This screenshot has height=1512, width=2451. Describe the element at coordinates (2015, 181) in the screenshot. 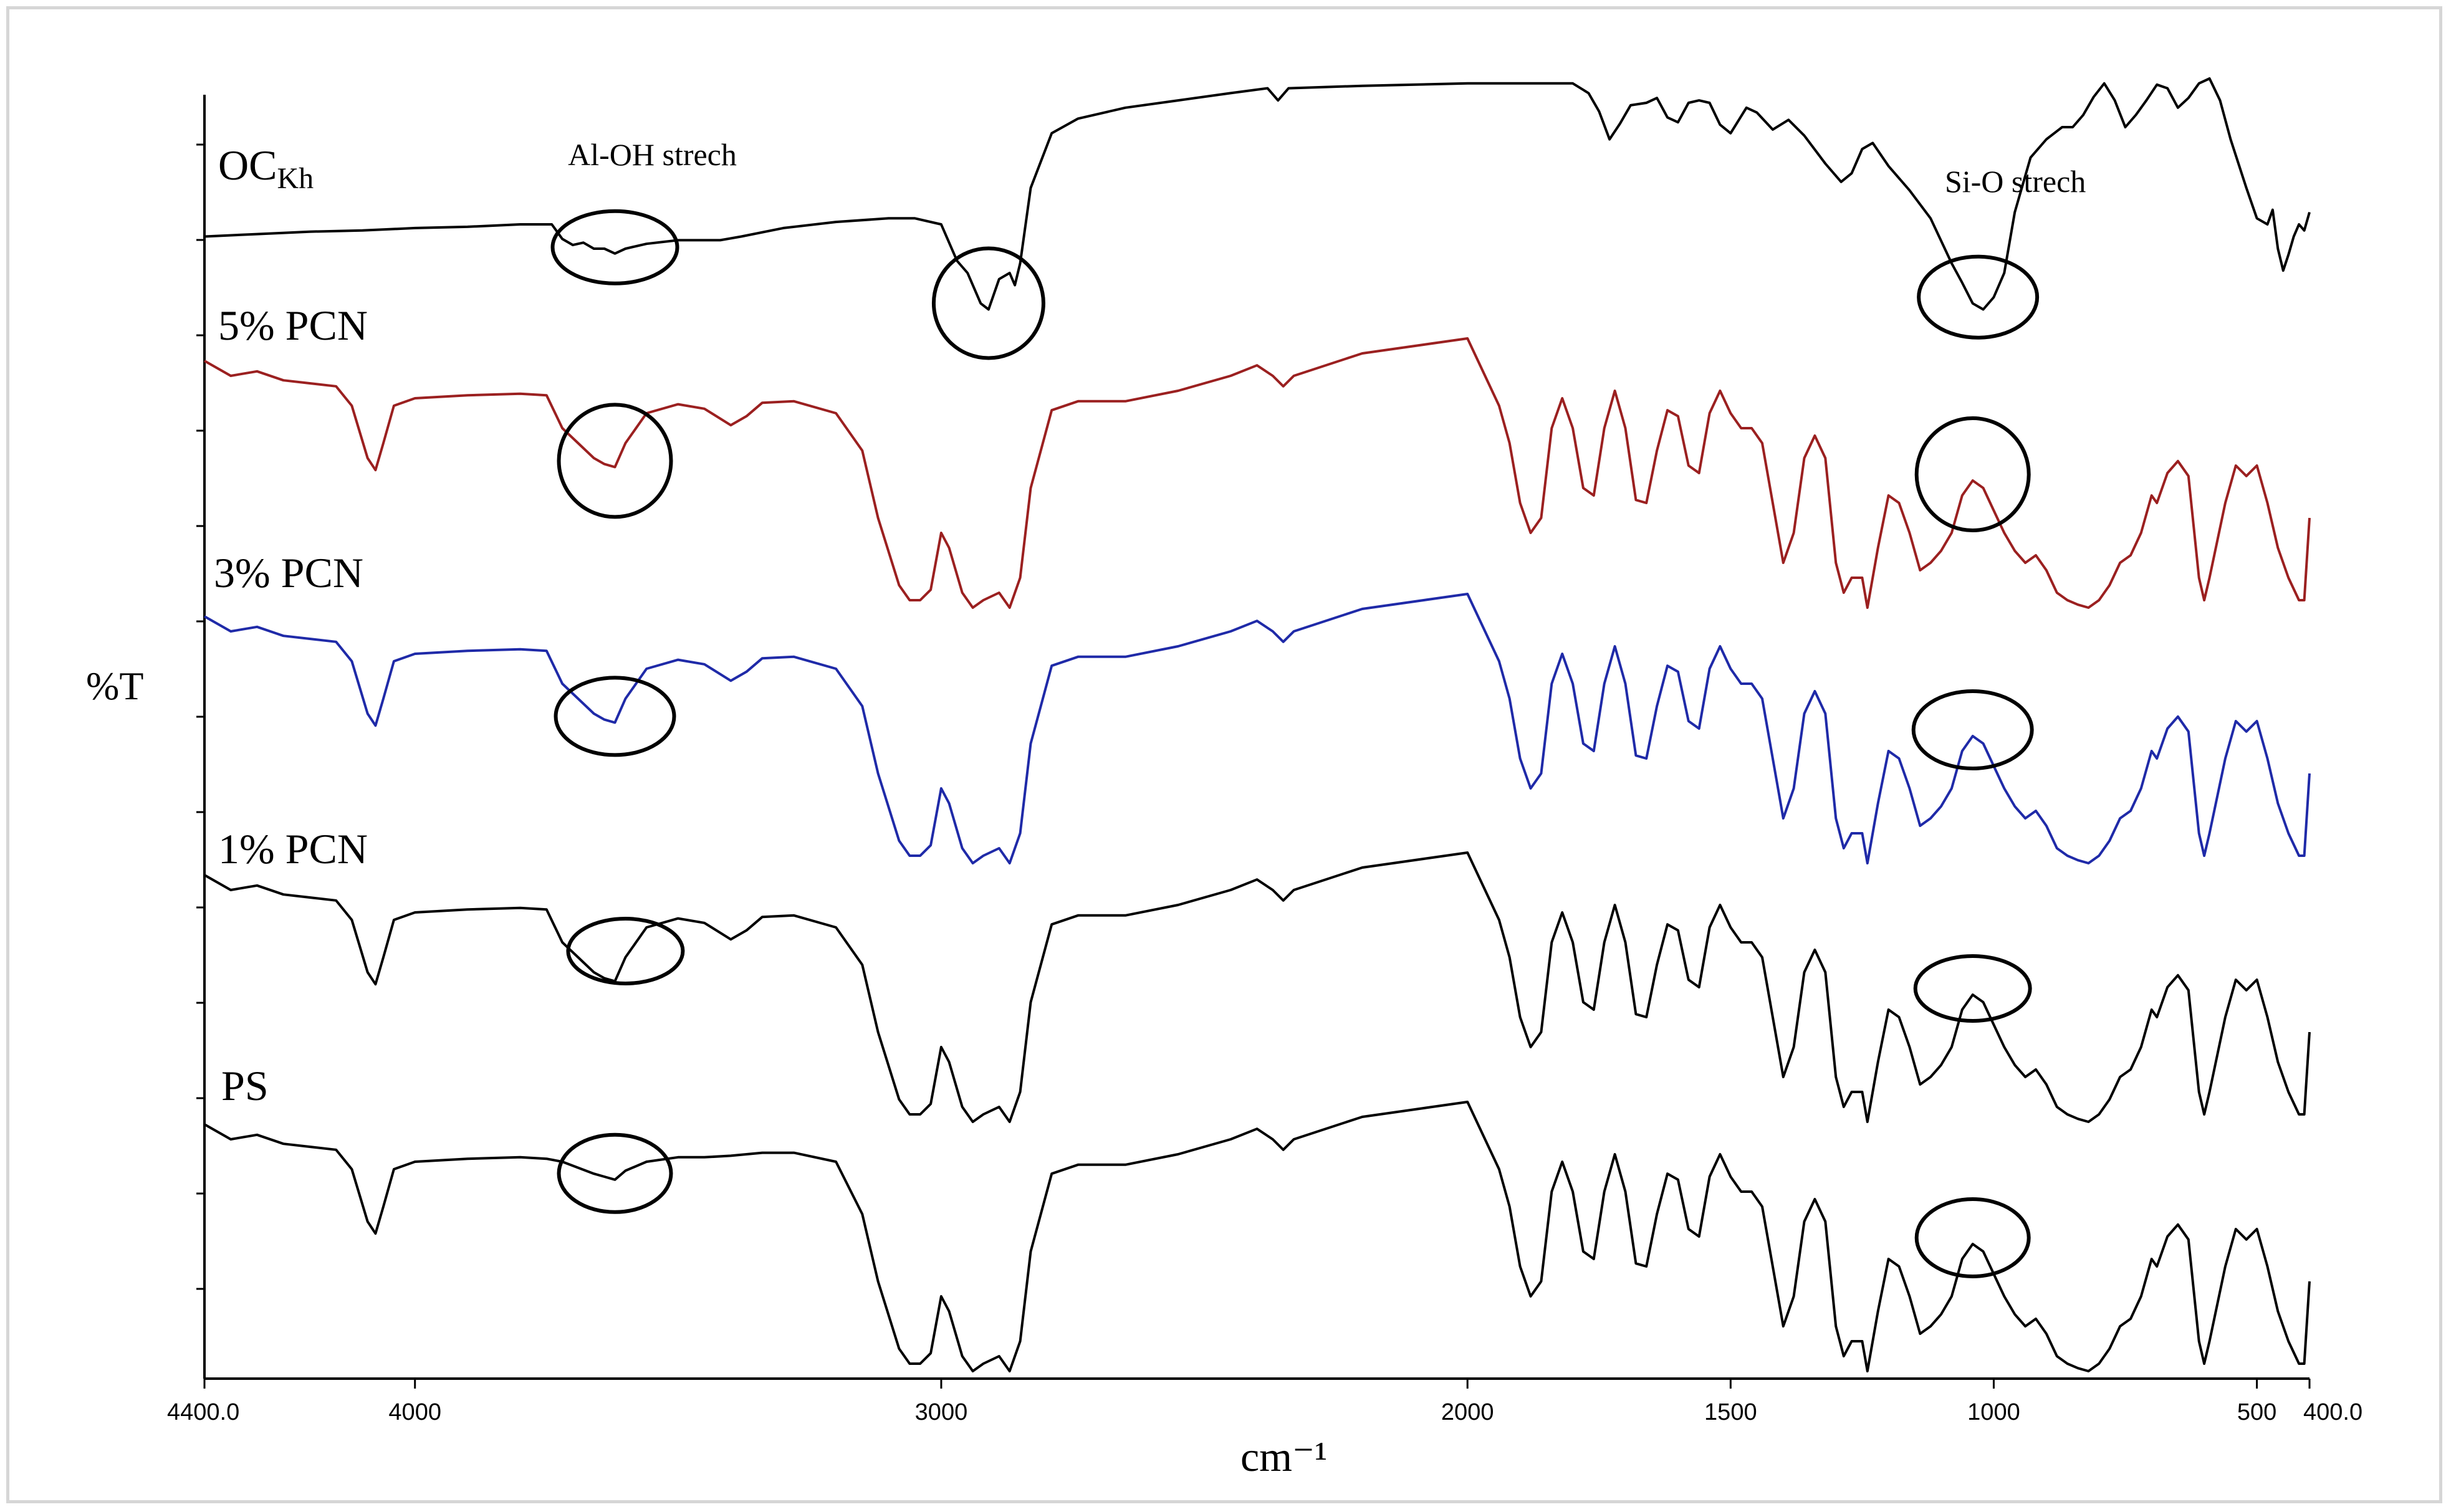

I see `annotation-1: Si-O strech` at that location.